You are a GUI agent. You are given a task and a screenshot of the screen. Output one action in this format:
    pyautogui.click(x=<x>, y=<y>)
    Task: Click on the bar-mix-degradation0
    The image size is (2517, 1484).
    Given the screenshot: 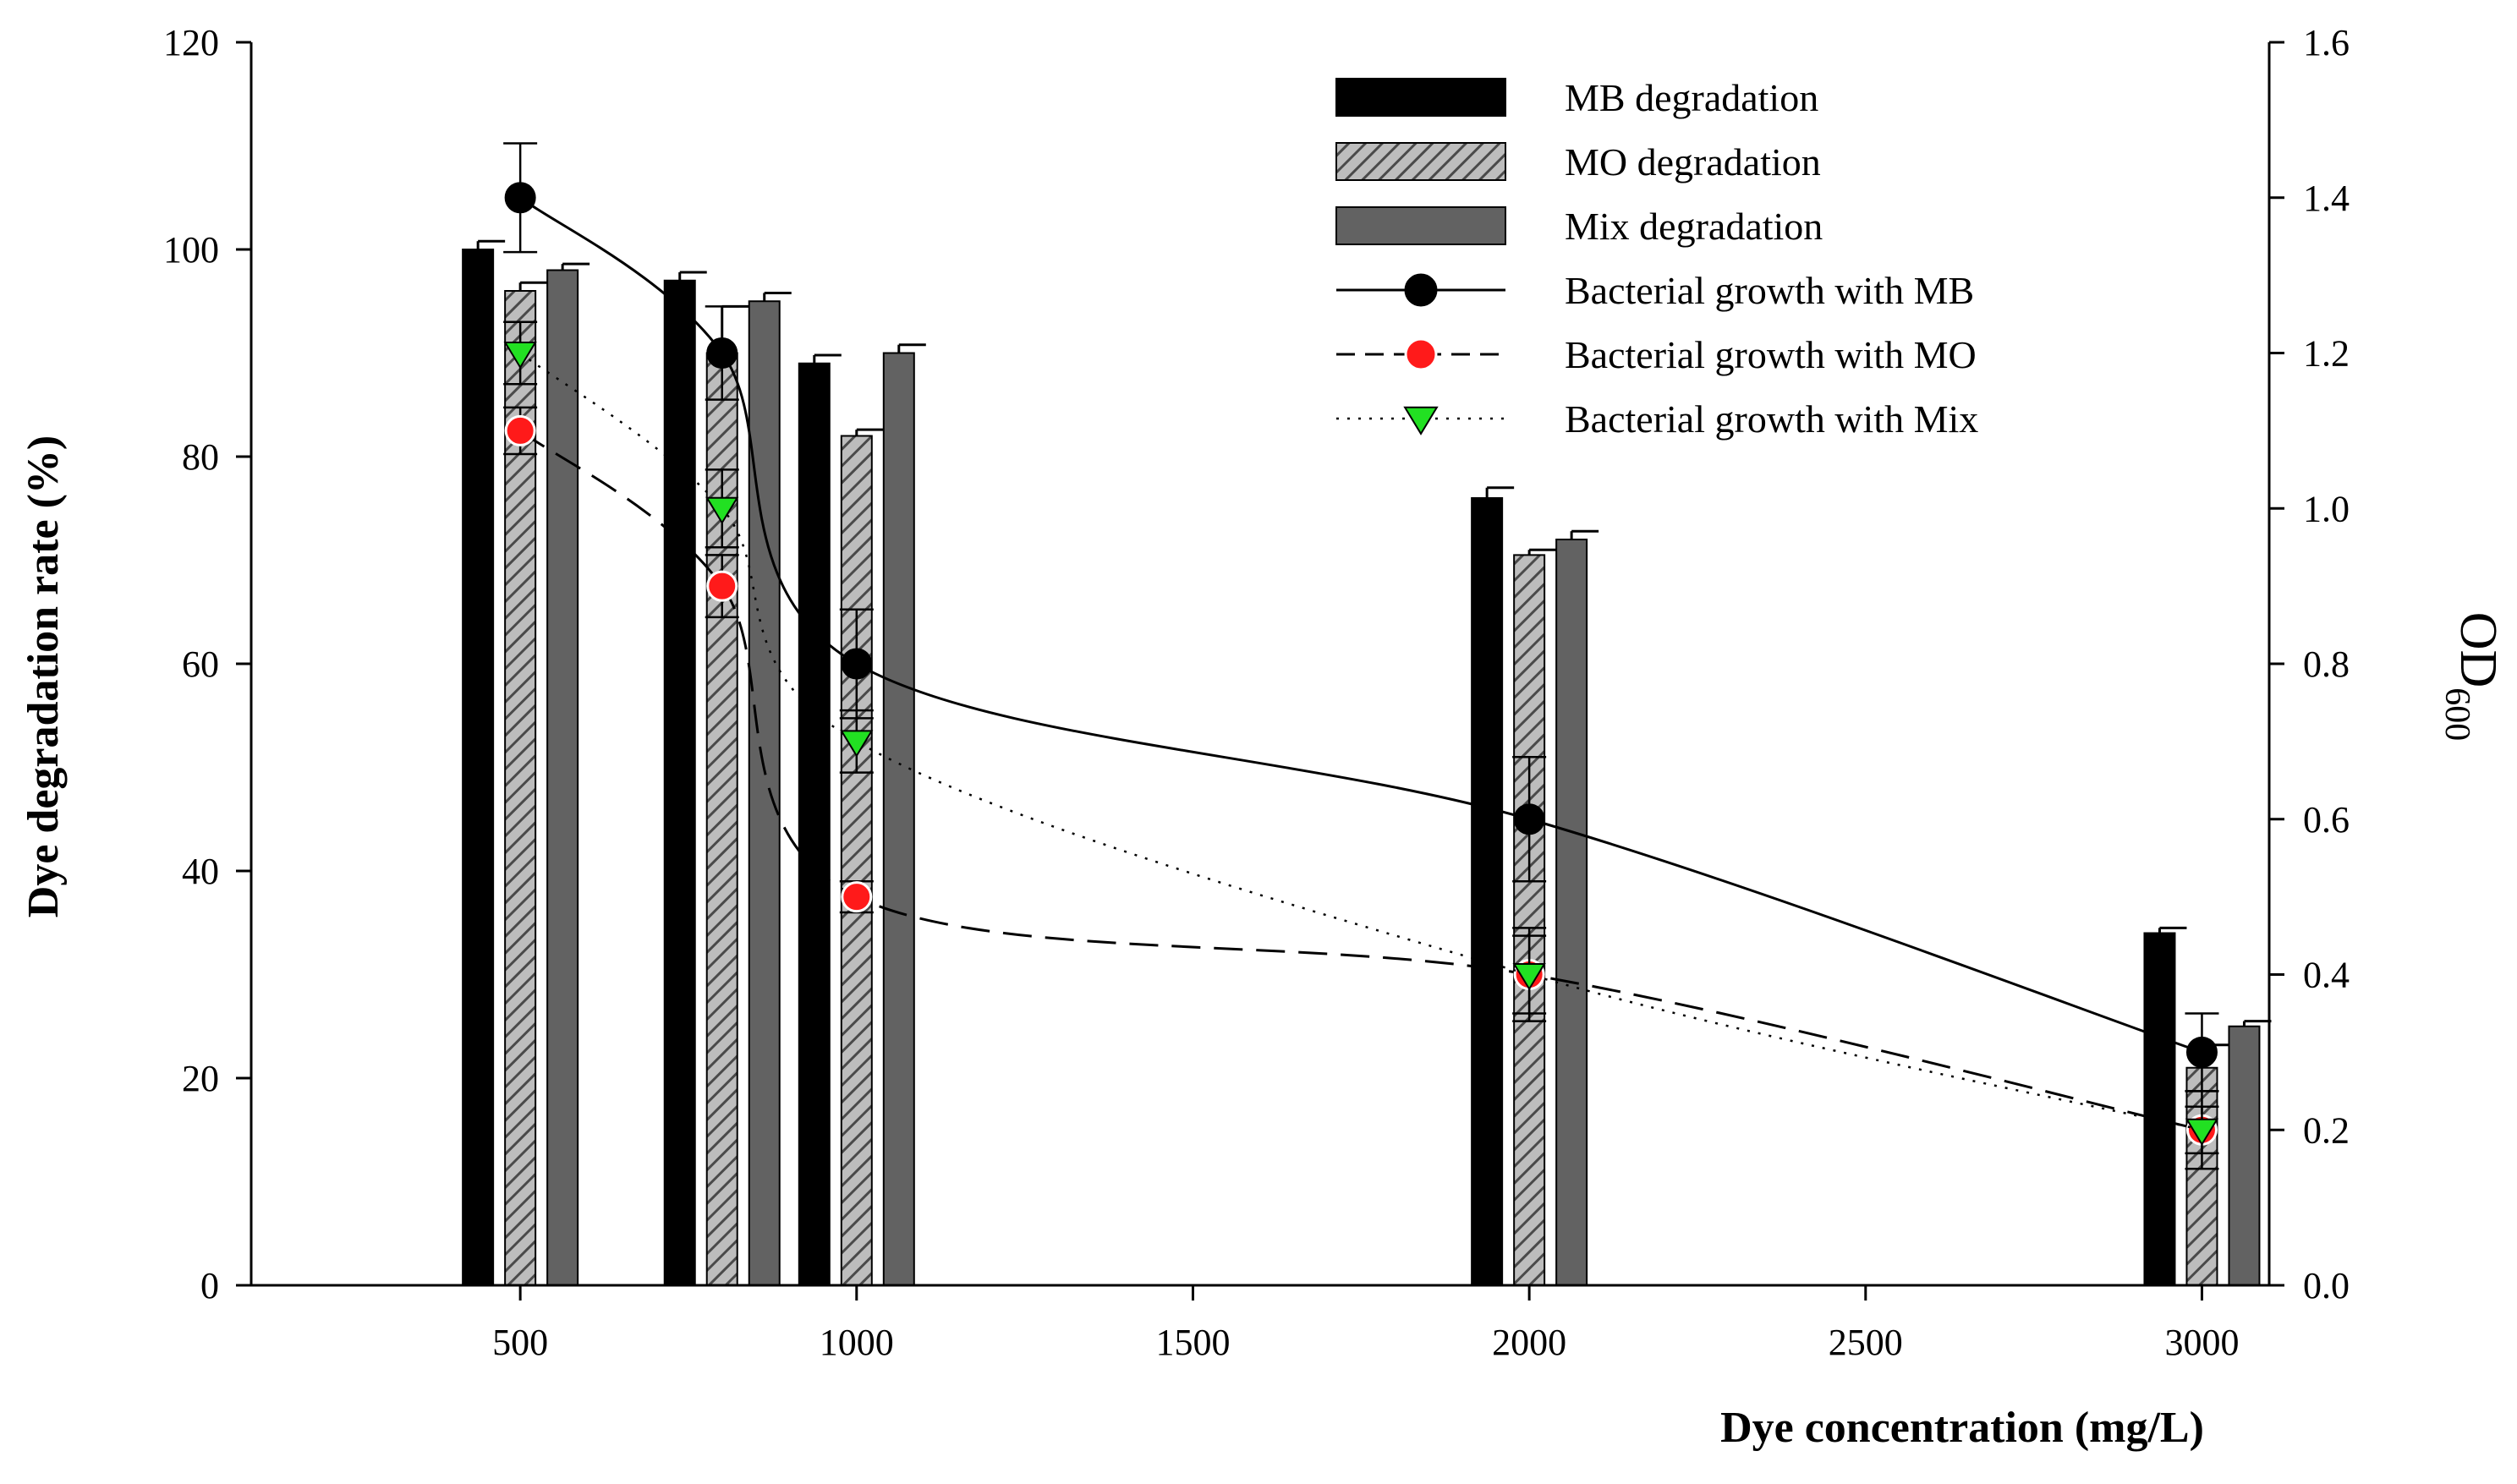 What is the action you would take?
    pyautogui.click(x=562, y=777)
    